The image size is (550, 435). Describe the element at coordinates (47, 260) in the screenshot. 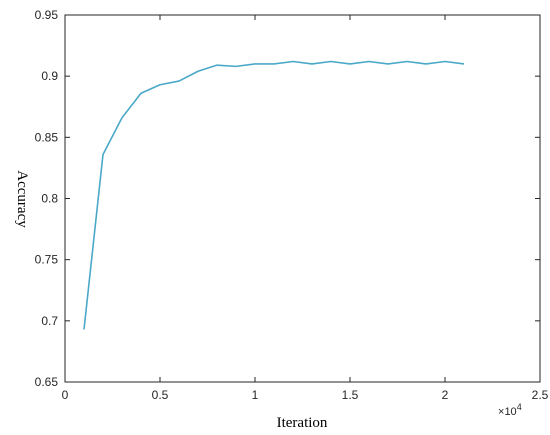

I see `y-tick-label: 0.75` at that location.